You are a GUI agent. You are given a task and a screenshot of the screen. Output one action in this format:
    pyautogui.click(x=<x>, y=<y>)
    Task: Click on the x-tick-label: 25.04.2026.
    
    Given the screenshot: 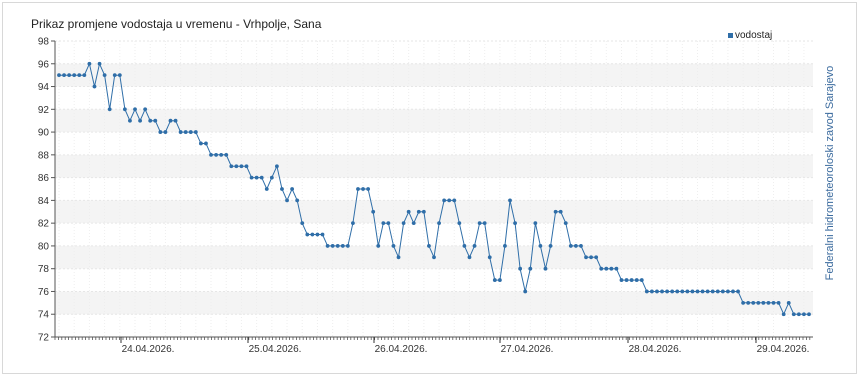 What is the action you would take?
    pyautogui.click(x=275, y=349)
    